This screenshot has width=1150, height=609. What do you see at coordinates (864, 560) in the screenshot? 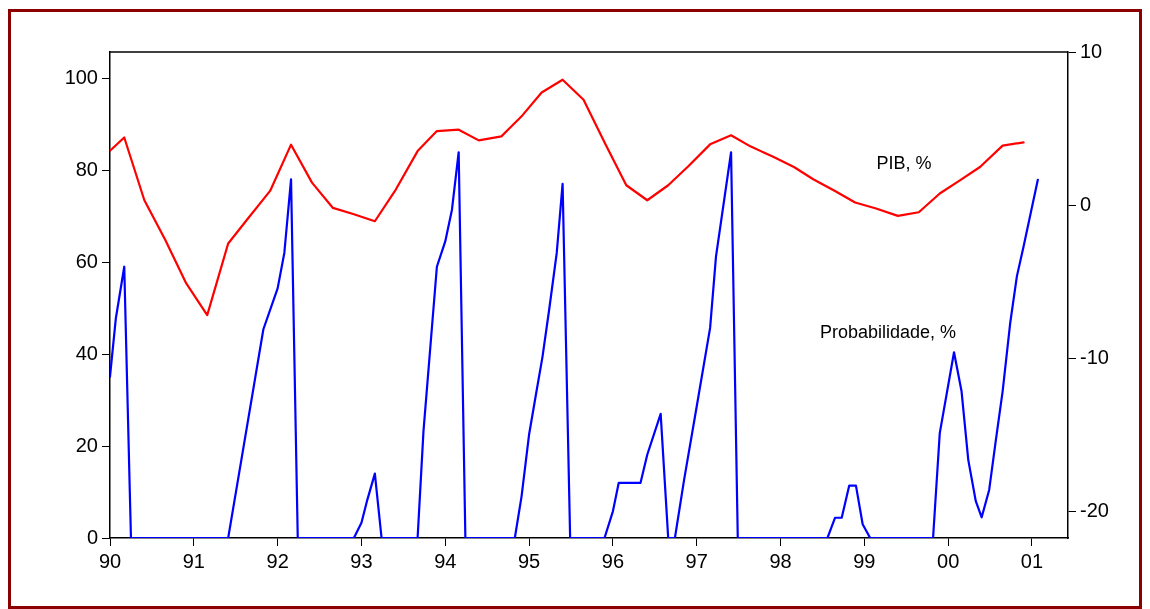
I see `x-tick-label: 99` at bounding box center [864, 560].